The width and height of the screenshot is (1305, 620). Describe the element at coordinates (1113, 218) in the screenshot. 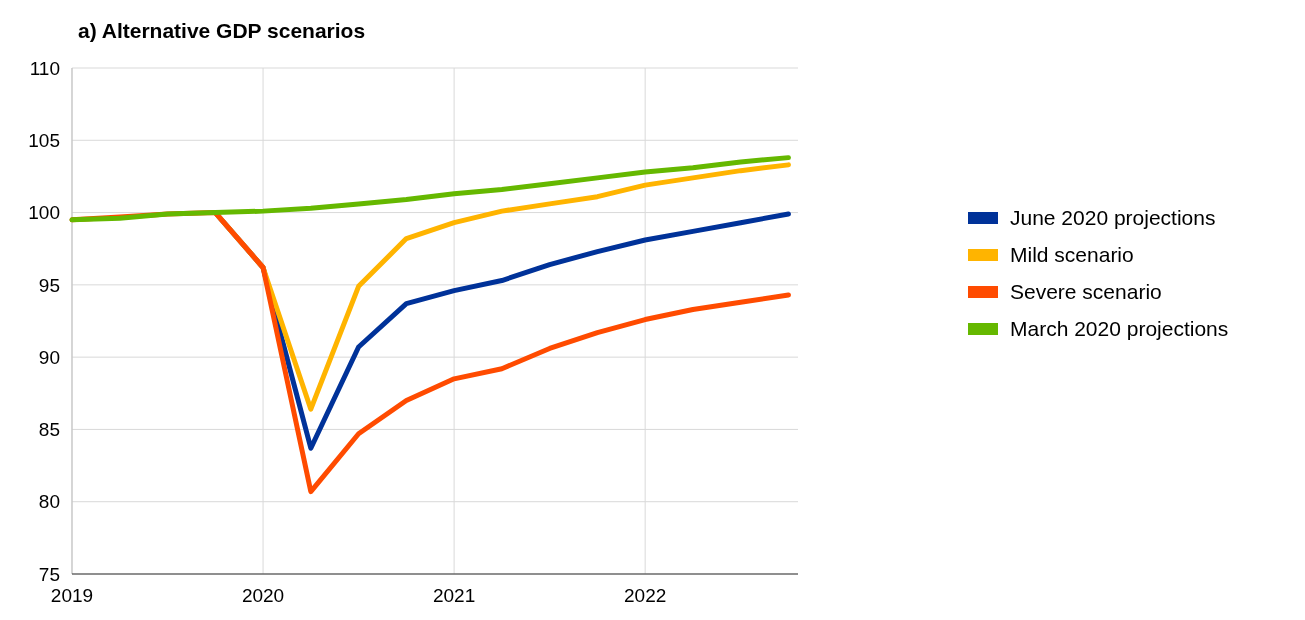

I see `legend-label: June 2020 projections` at that location.